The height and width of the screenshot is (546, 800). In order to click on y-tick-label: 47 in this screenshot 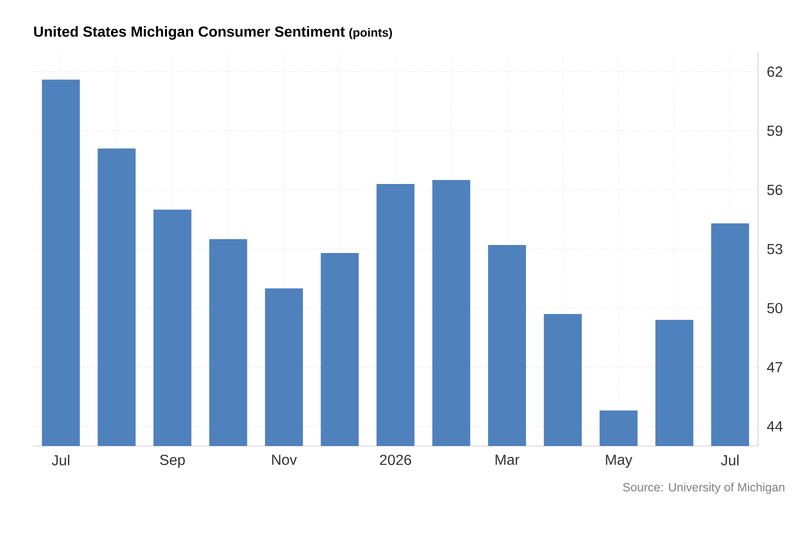, I will do `click(774, 367)`.